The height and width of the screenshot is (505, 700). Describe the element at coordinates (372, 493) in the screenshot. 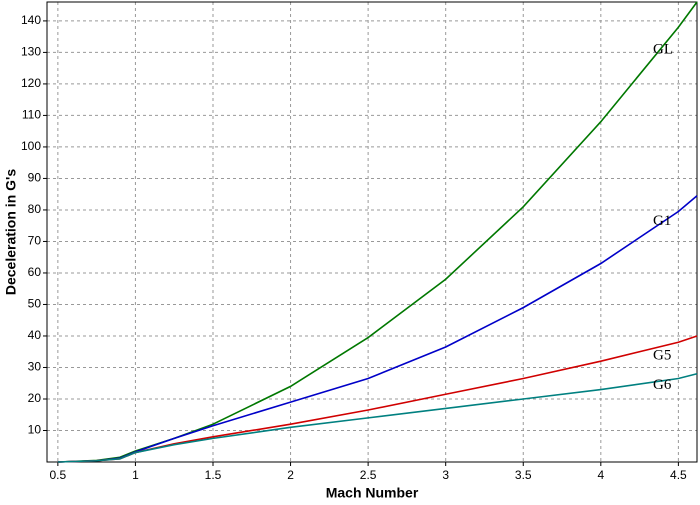

I see `x-axis-title: Mach Number` at that location.